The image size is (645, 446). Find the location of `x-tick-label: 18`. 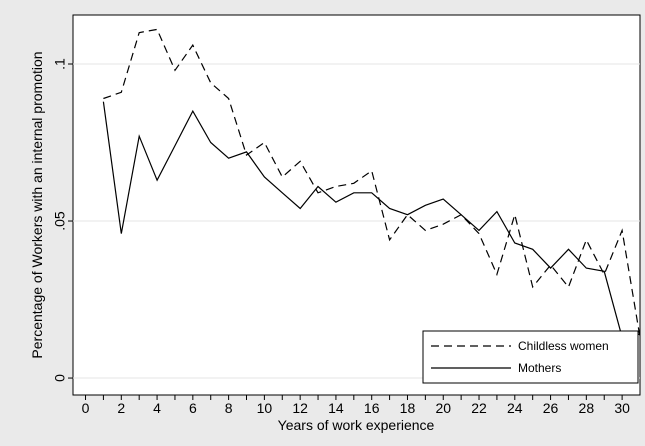

x-tick-label: 18 is located at coordinates (408, 408).